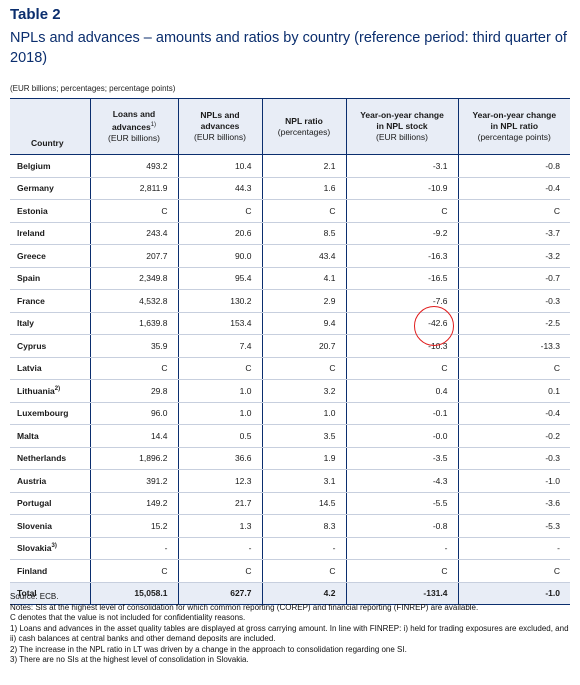 Image resolution: width=580 pixels, height=685 pixels. I want to click on loans-cell: -, so click(133, 548).